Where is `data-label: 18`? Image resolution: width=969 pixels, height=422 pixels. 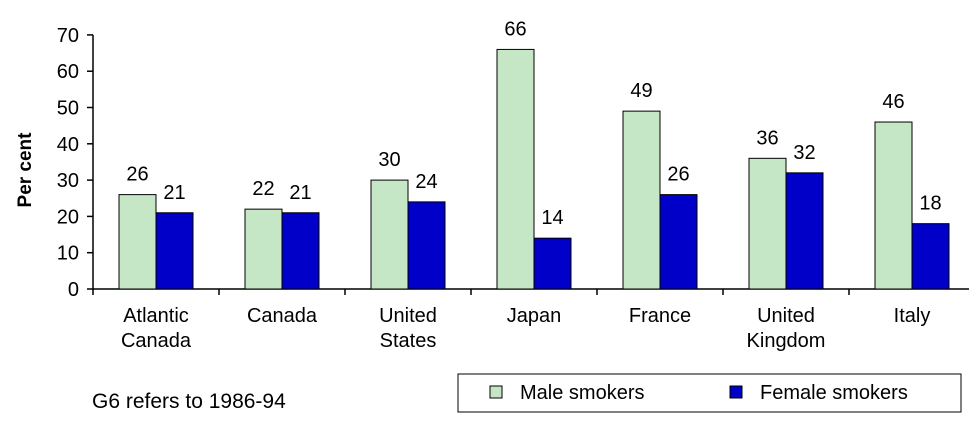
data-label: 18 is located at coordinates (930, 204).